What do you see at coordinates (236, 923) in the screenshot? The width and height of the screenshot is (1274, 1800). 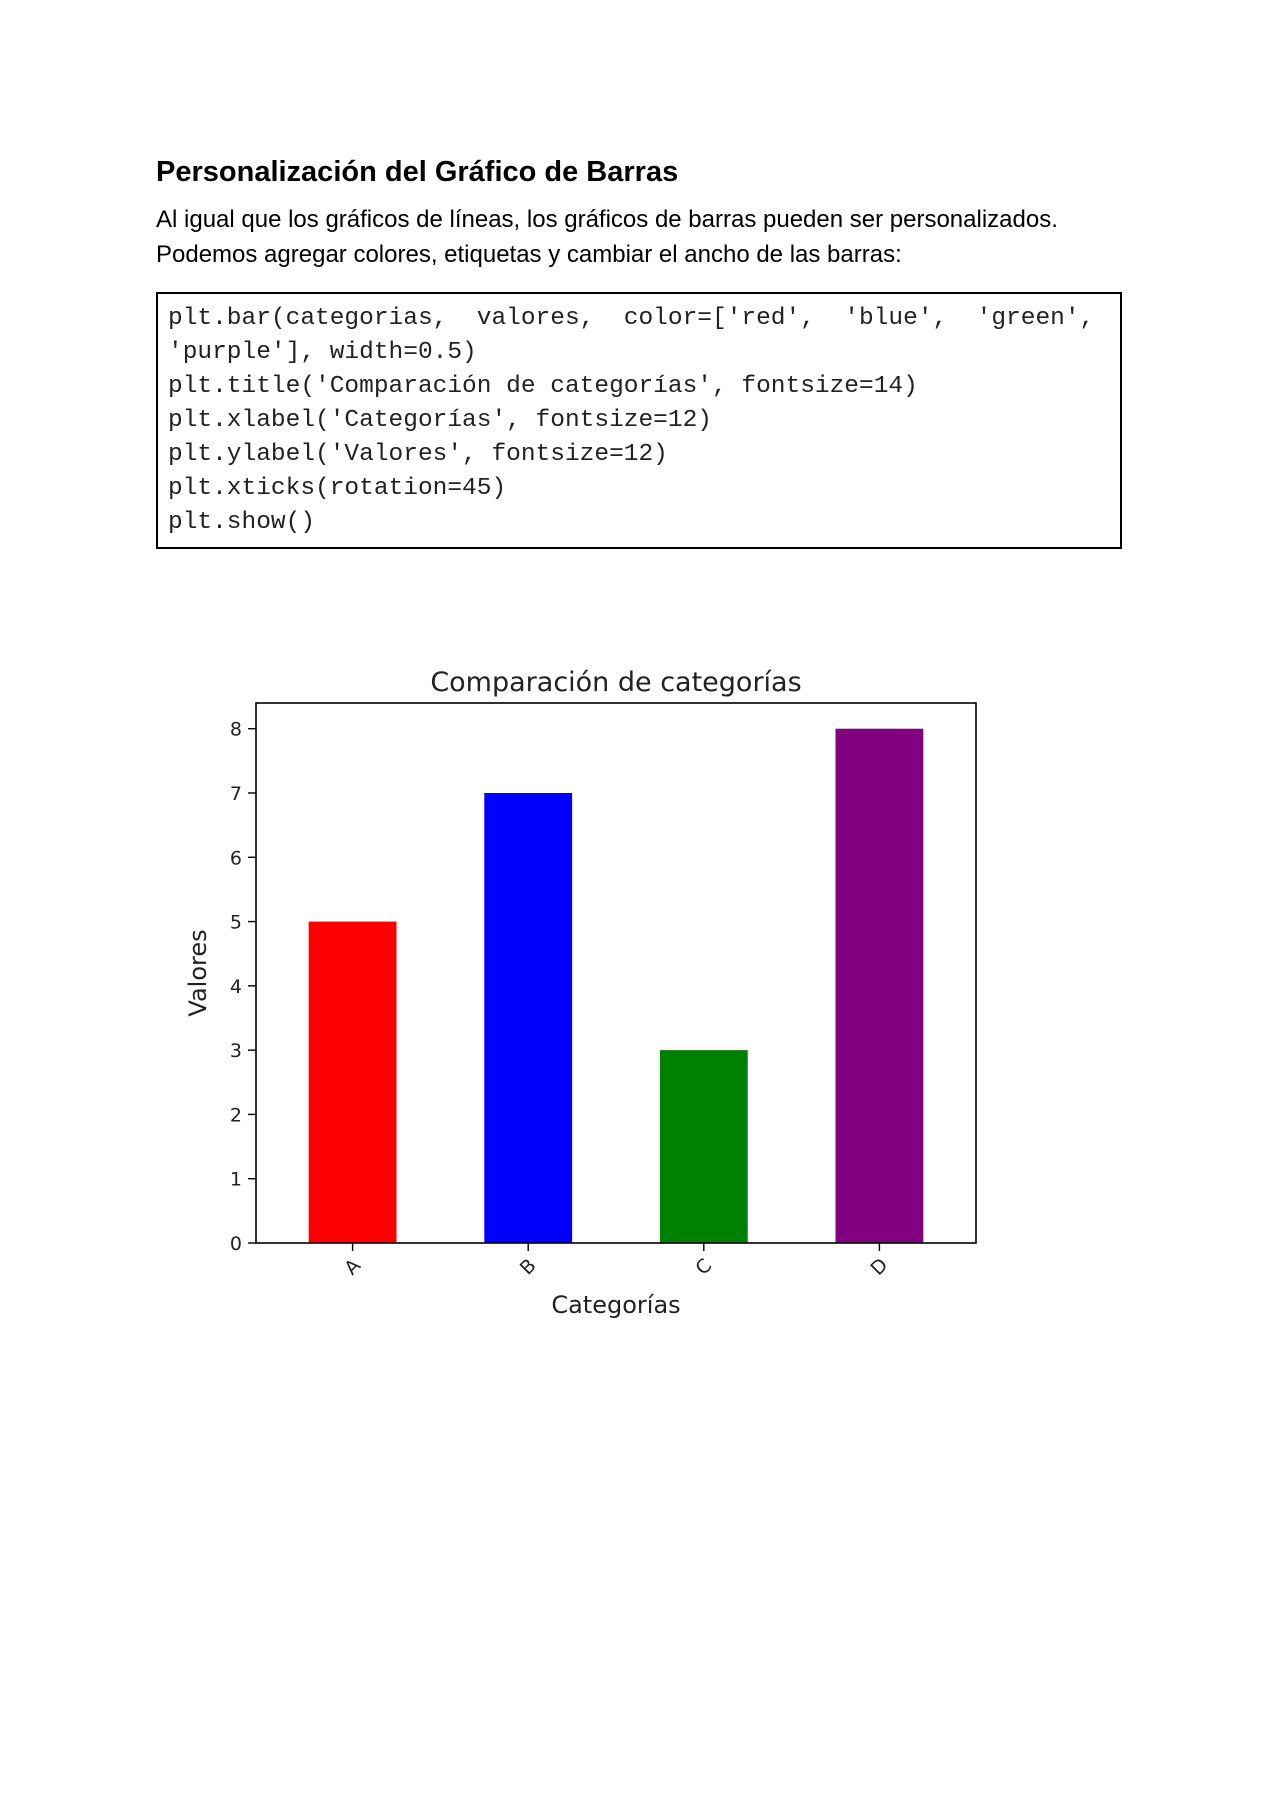 I see `y-tick-label: 5` at bounding box center [236, 923].